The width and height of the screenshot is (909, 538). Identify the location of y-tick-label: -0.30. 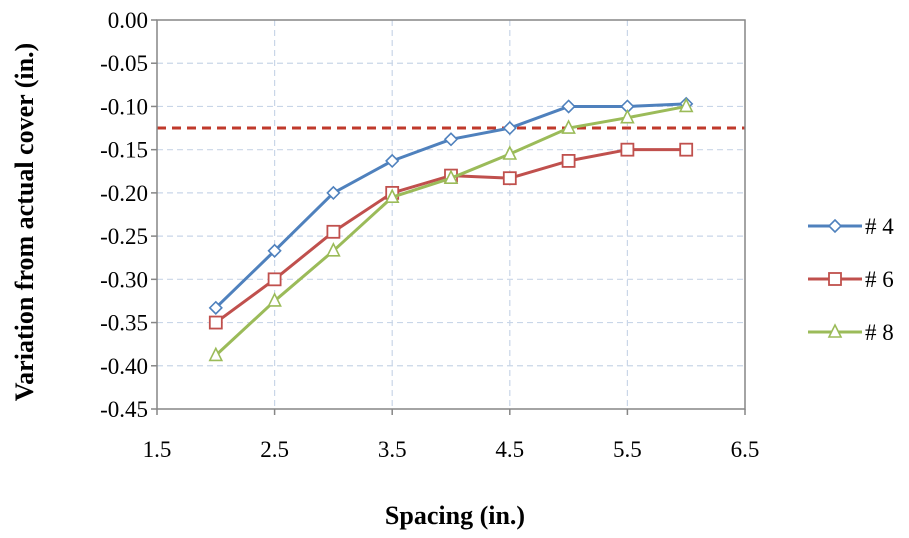
(124, 279).